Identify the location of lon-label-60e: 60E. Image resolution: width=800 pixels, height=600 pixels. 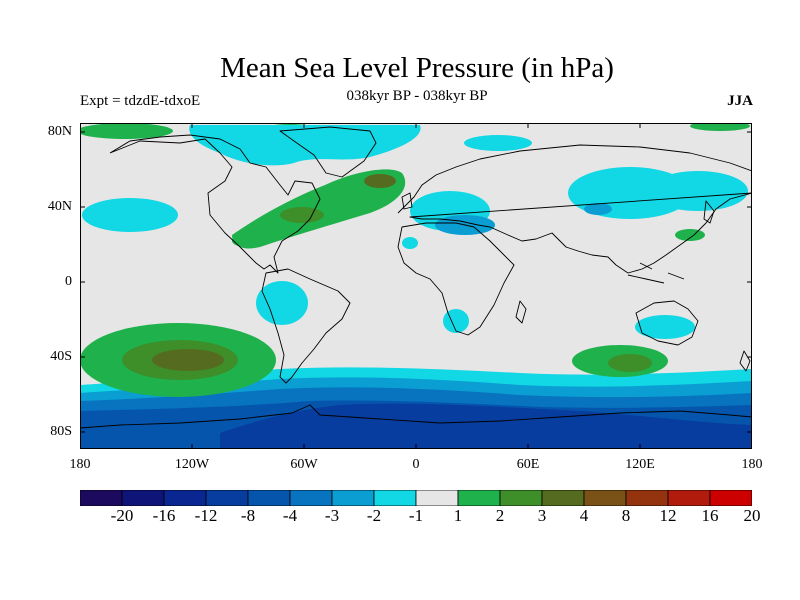
(528, 464).